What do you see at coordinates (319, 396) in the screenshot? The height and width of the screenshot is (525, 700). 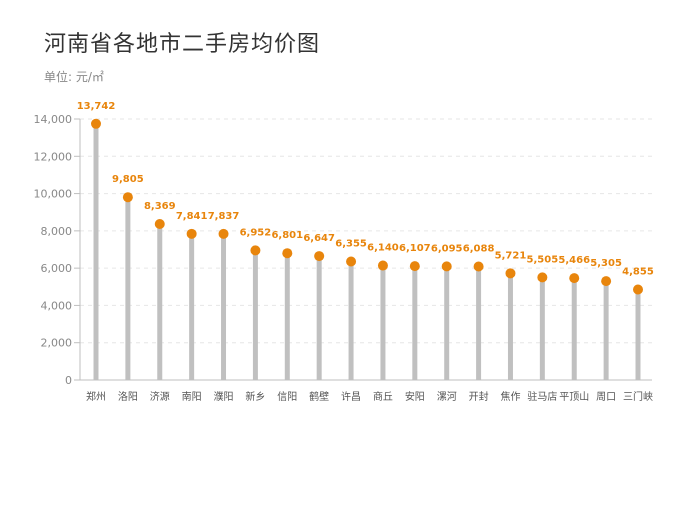 I see `x-tick-label: 鹤壁` at bounding box center [319, 396].